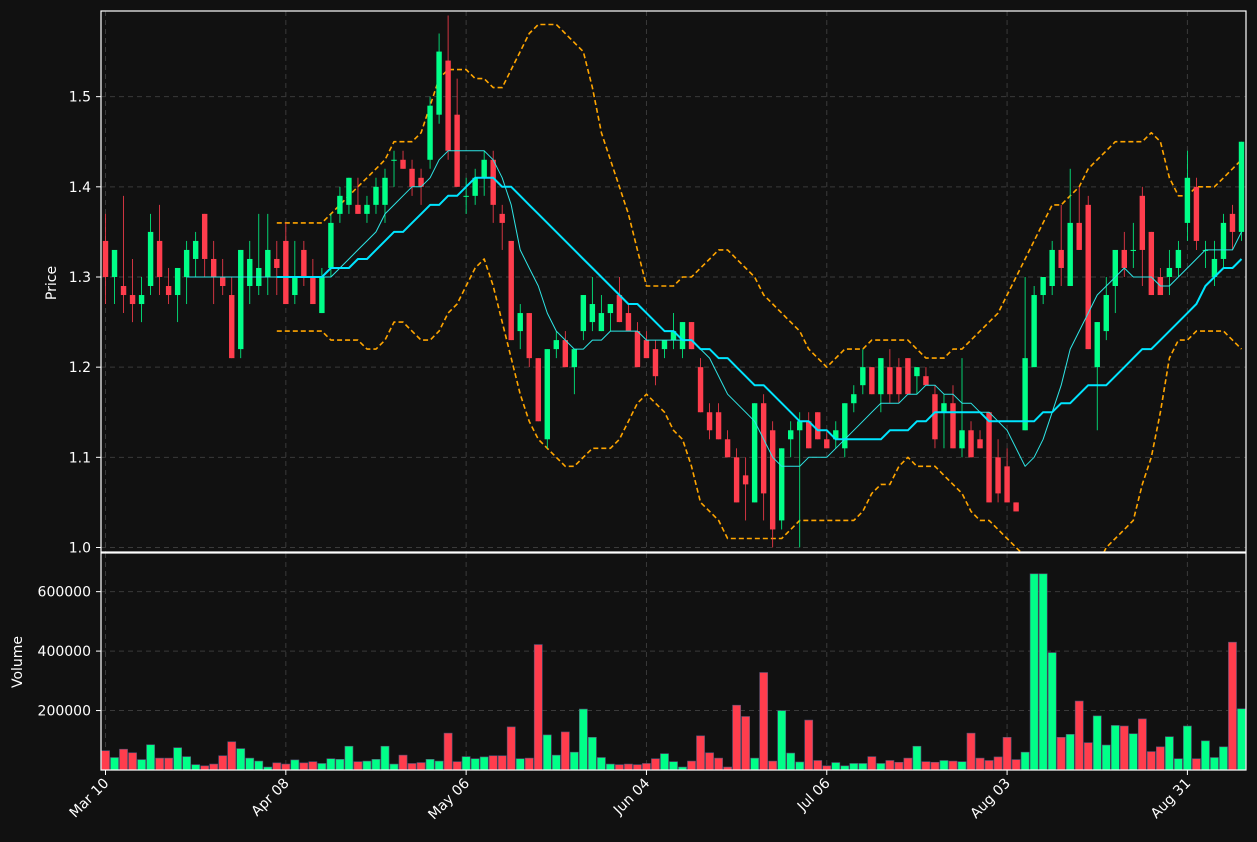  Describe the element at coordinates (85, 323) in the screenshot. I see `price-y-ticks: 1.0 1.1 1.2 1.3 1.4 1.5` at that location.